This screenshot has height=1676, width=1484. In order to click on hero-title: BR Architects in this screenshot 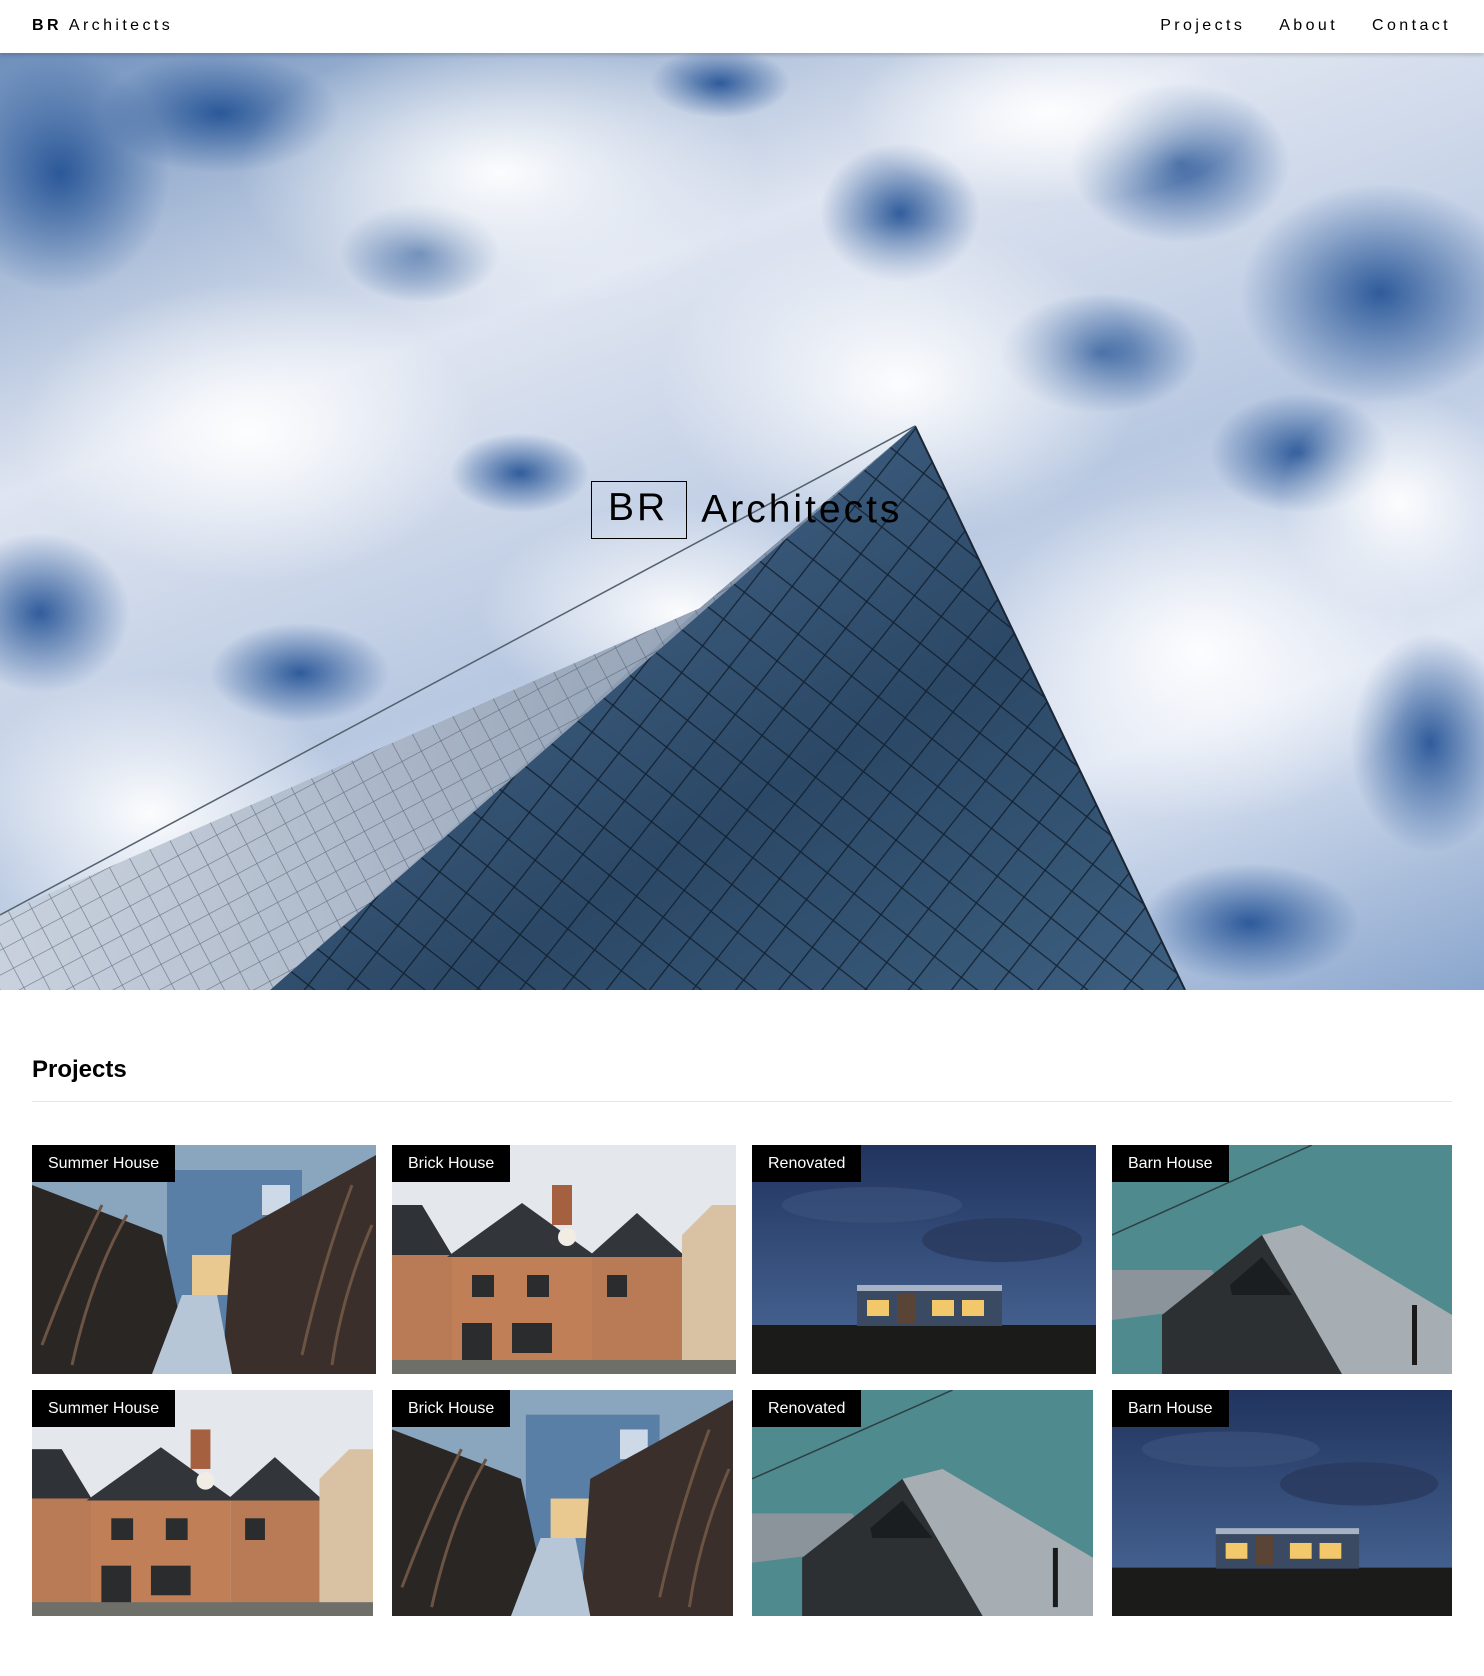, I will do `click(746, 510)`.